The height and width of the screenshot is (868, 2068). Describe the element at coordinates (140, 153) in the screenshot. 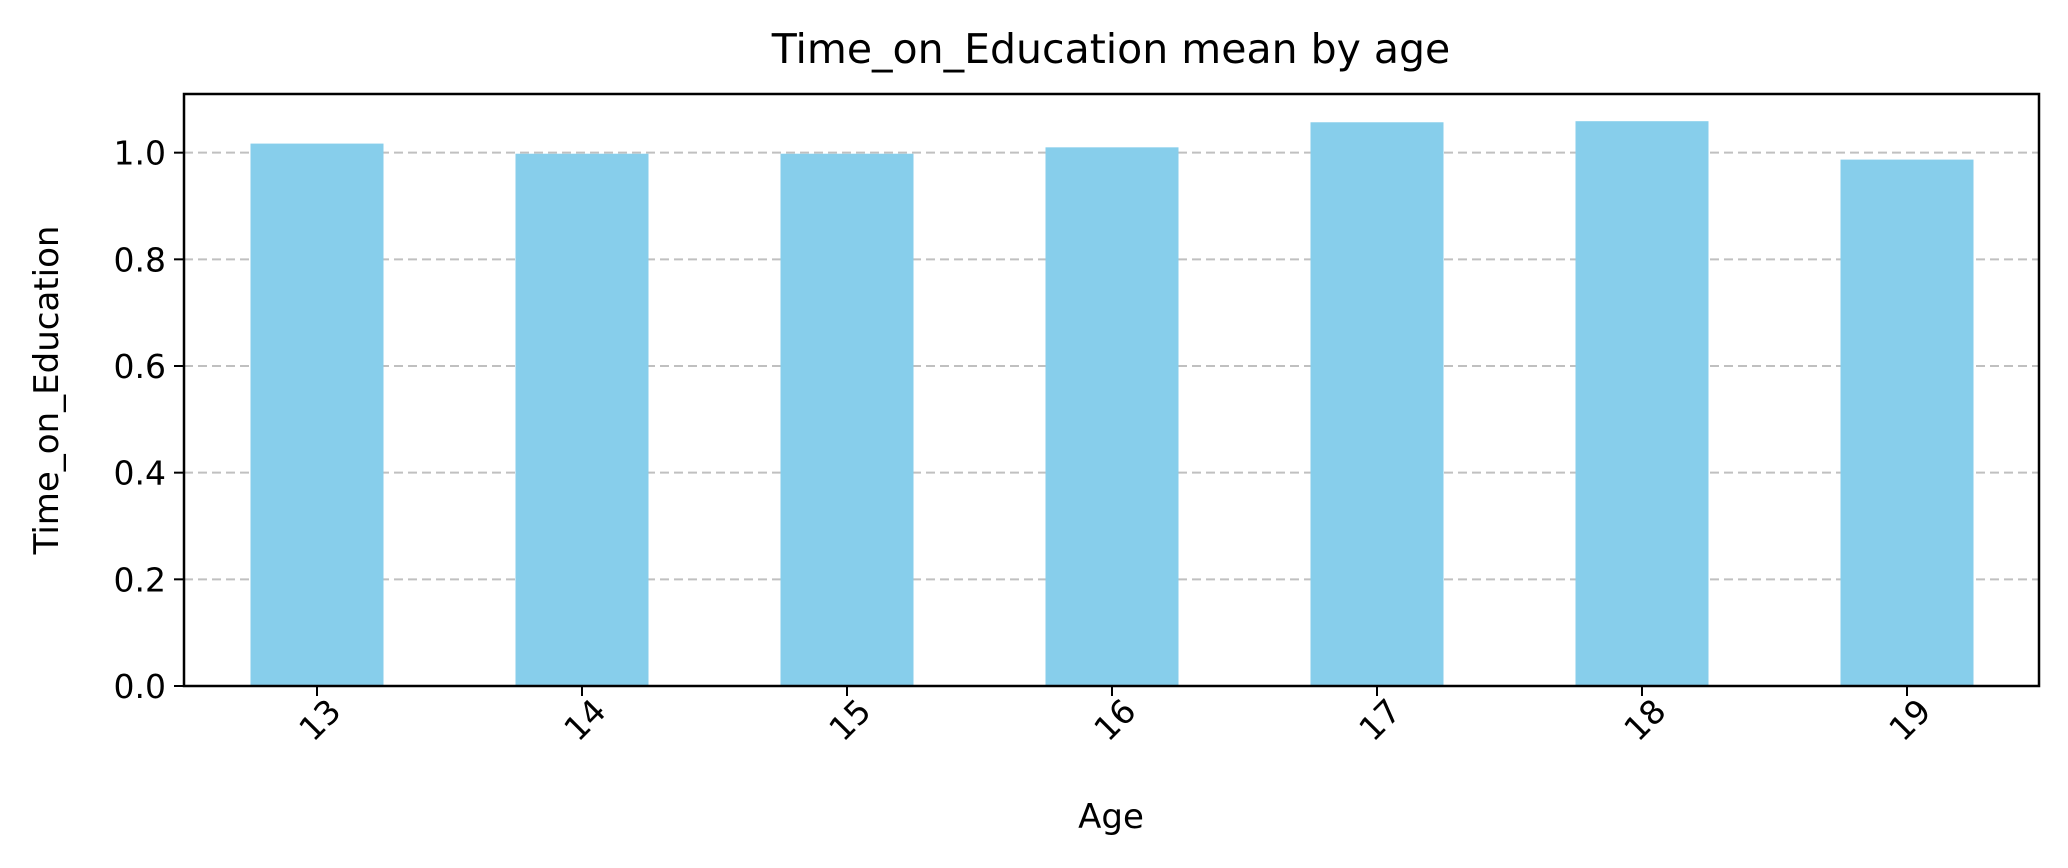

I see `y-tick-label: 1.0` at that location.